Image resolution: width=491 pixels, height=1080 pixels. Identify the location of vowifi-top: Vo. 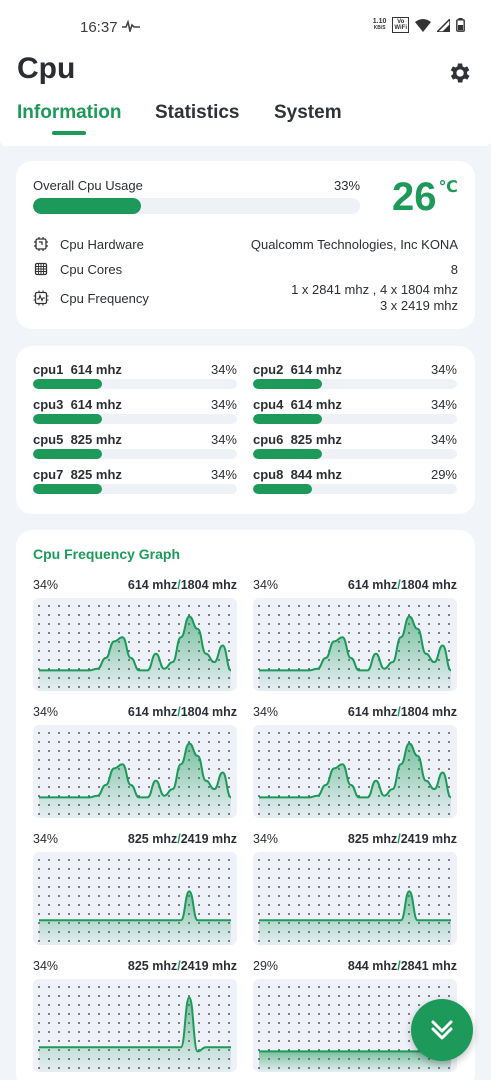
(401, 22).